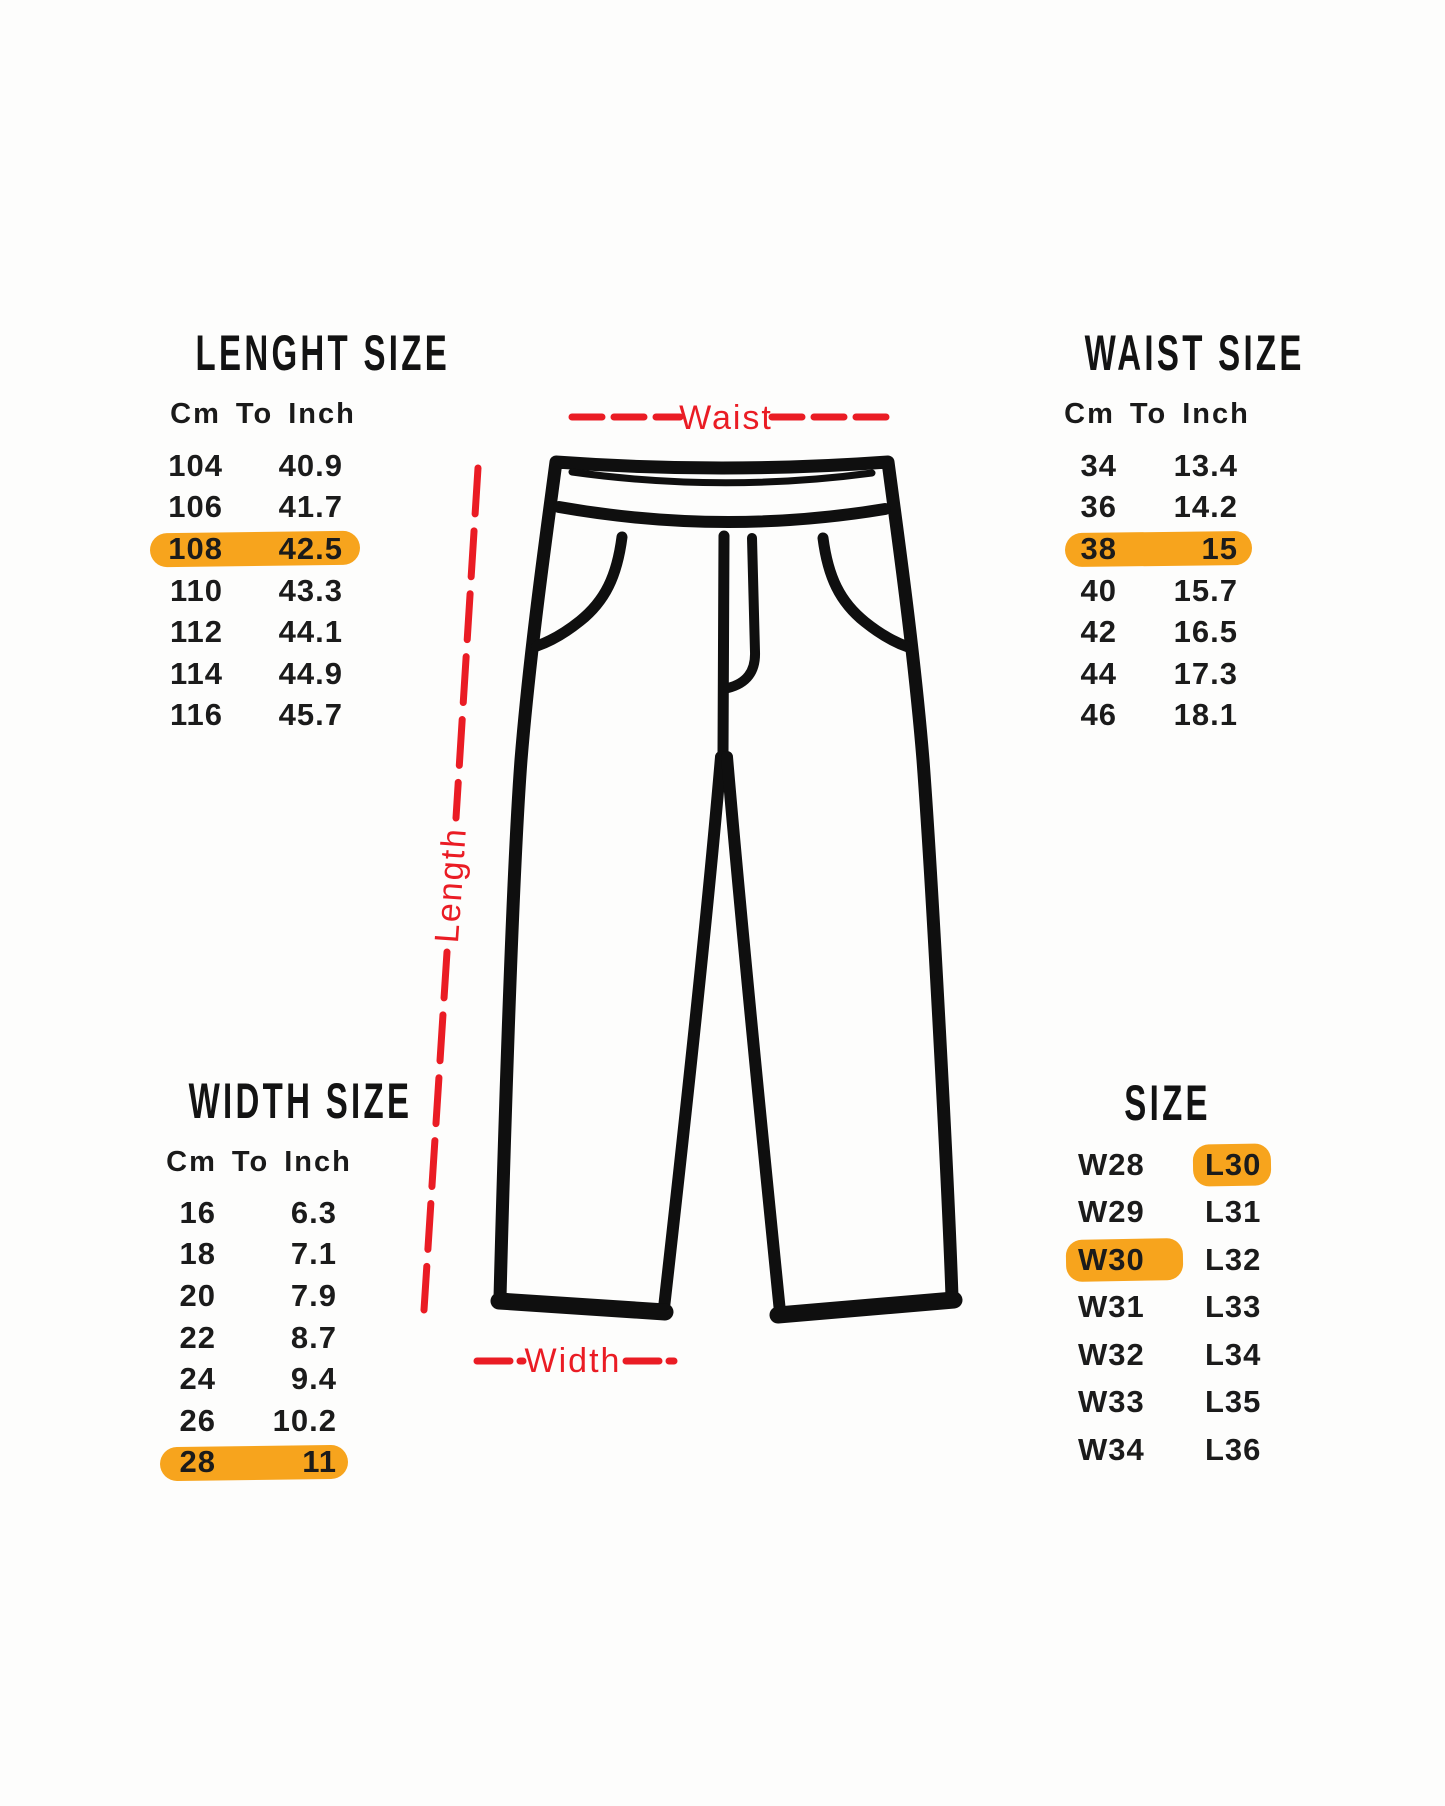  What do you see at coordinates (1233, 1354) in the screenshot?
I see `l-size-cell: L34` at bounding box center [1233, 1354].